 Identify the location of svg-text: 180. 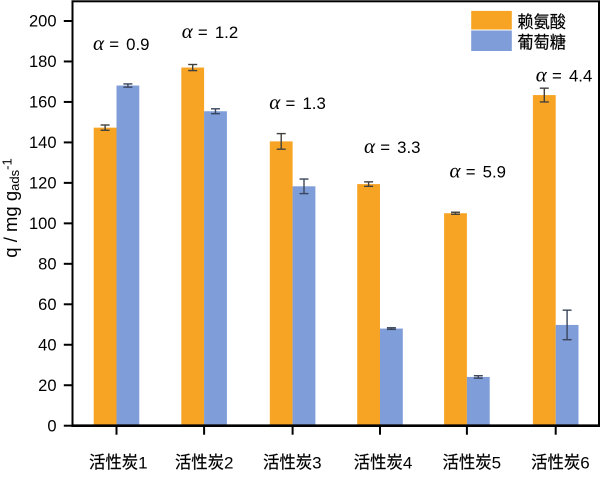
(43, 62).